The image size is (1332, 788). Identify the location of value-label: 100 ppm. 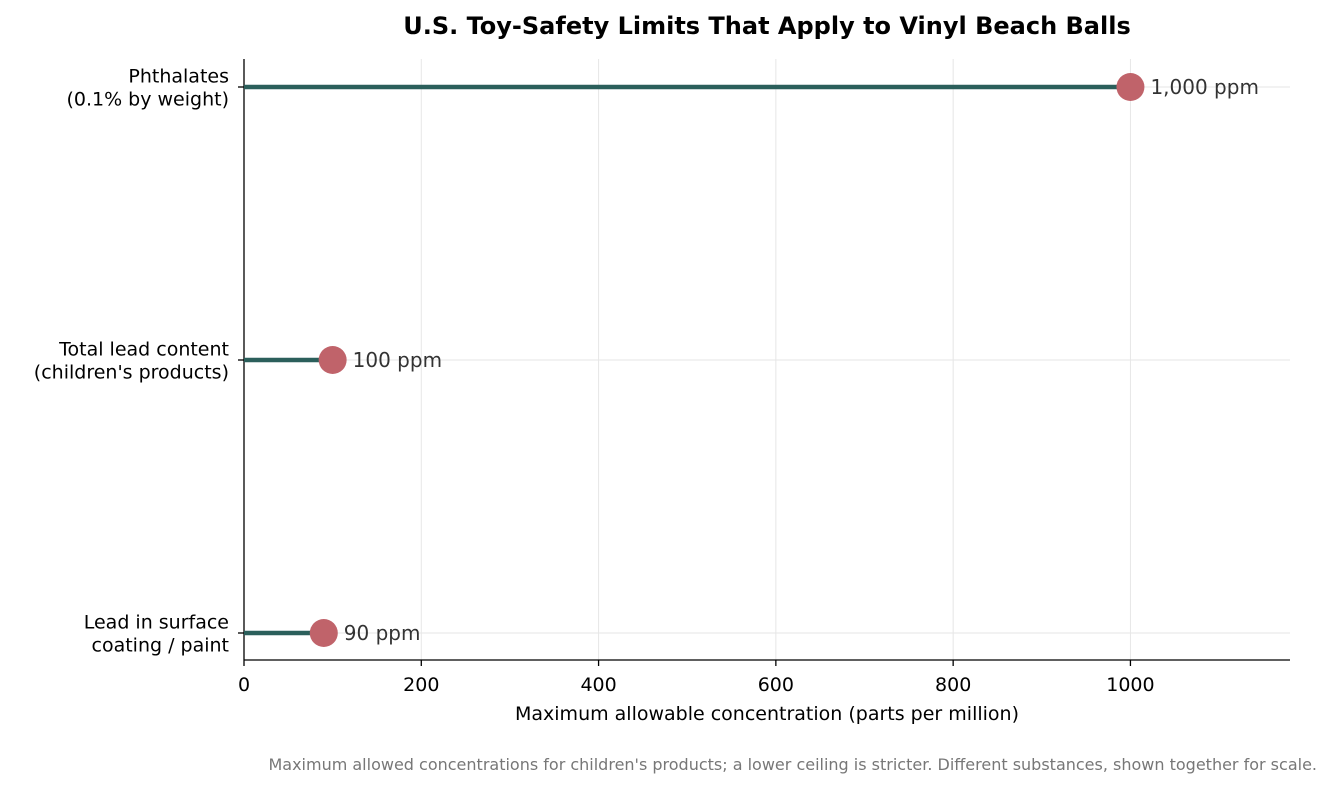
(397, 360).